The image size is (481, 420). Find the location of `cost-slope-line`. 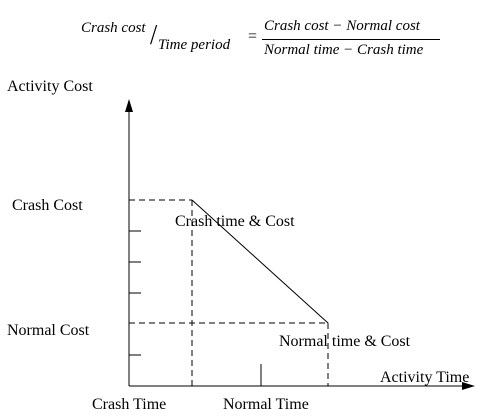

cost-slope-line is located at coordinates (260, 261).